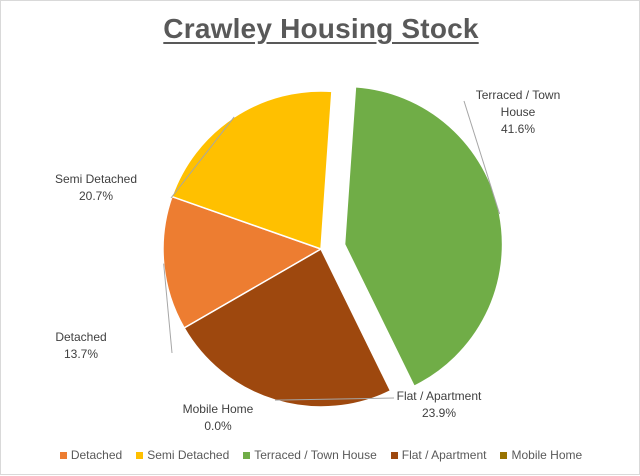 This screenshot has height=476, width=640. I want to click on legend-item-semi-detached: Semi Detached, so click(182, 455).